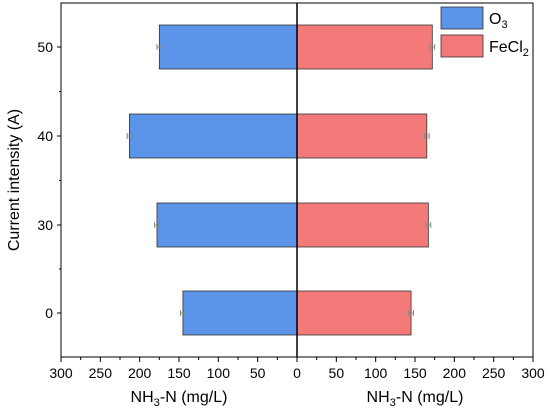 This screenshot has height=420, width=550. What do you see at coordinates (45, 136) in the screenshot?
I see `y-tick-label: 40` at bounding box center [45, 136].